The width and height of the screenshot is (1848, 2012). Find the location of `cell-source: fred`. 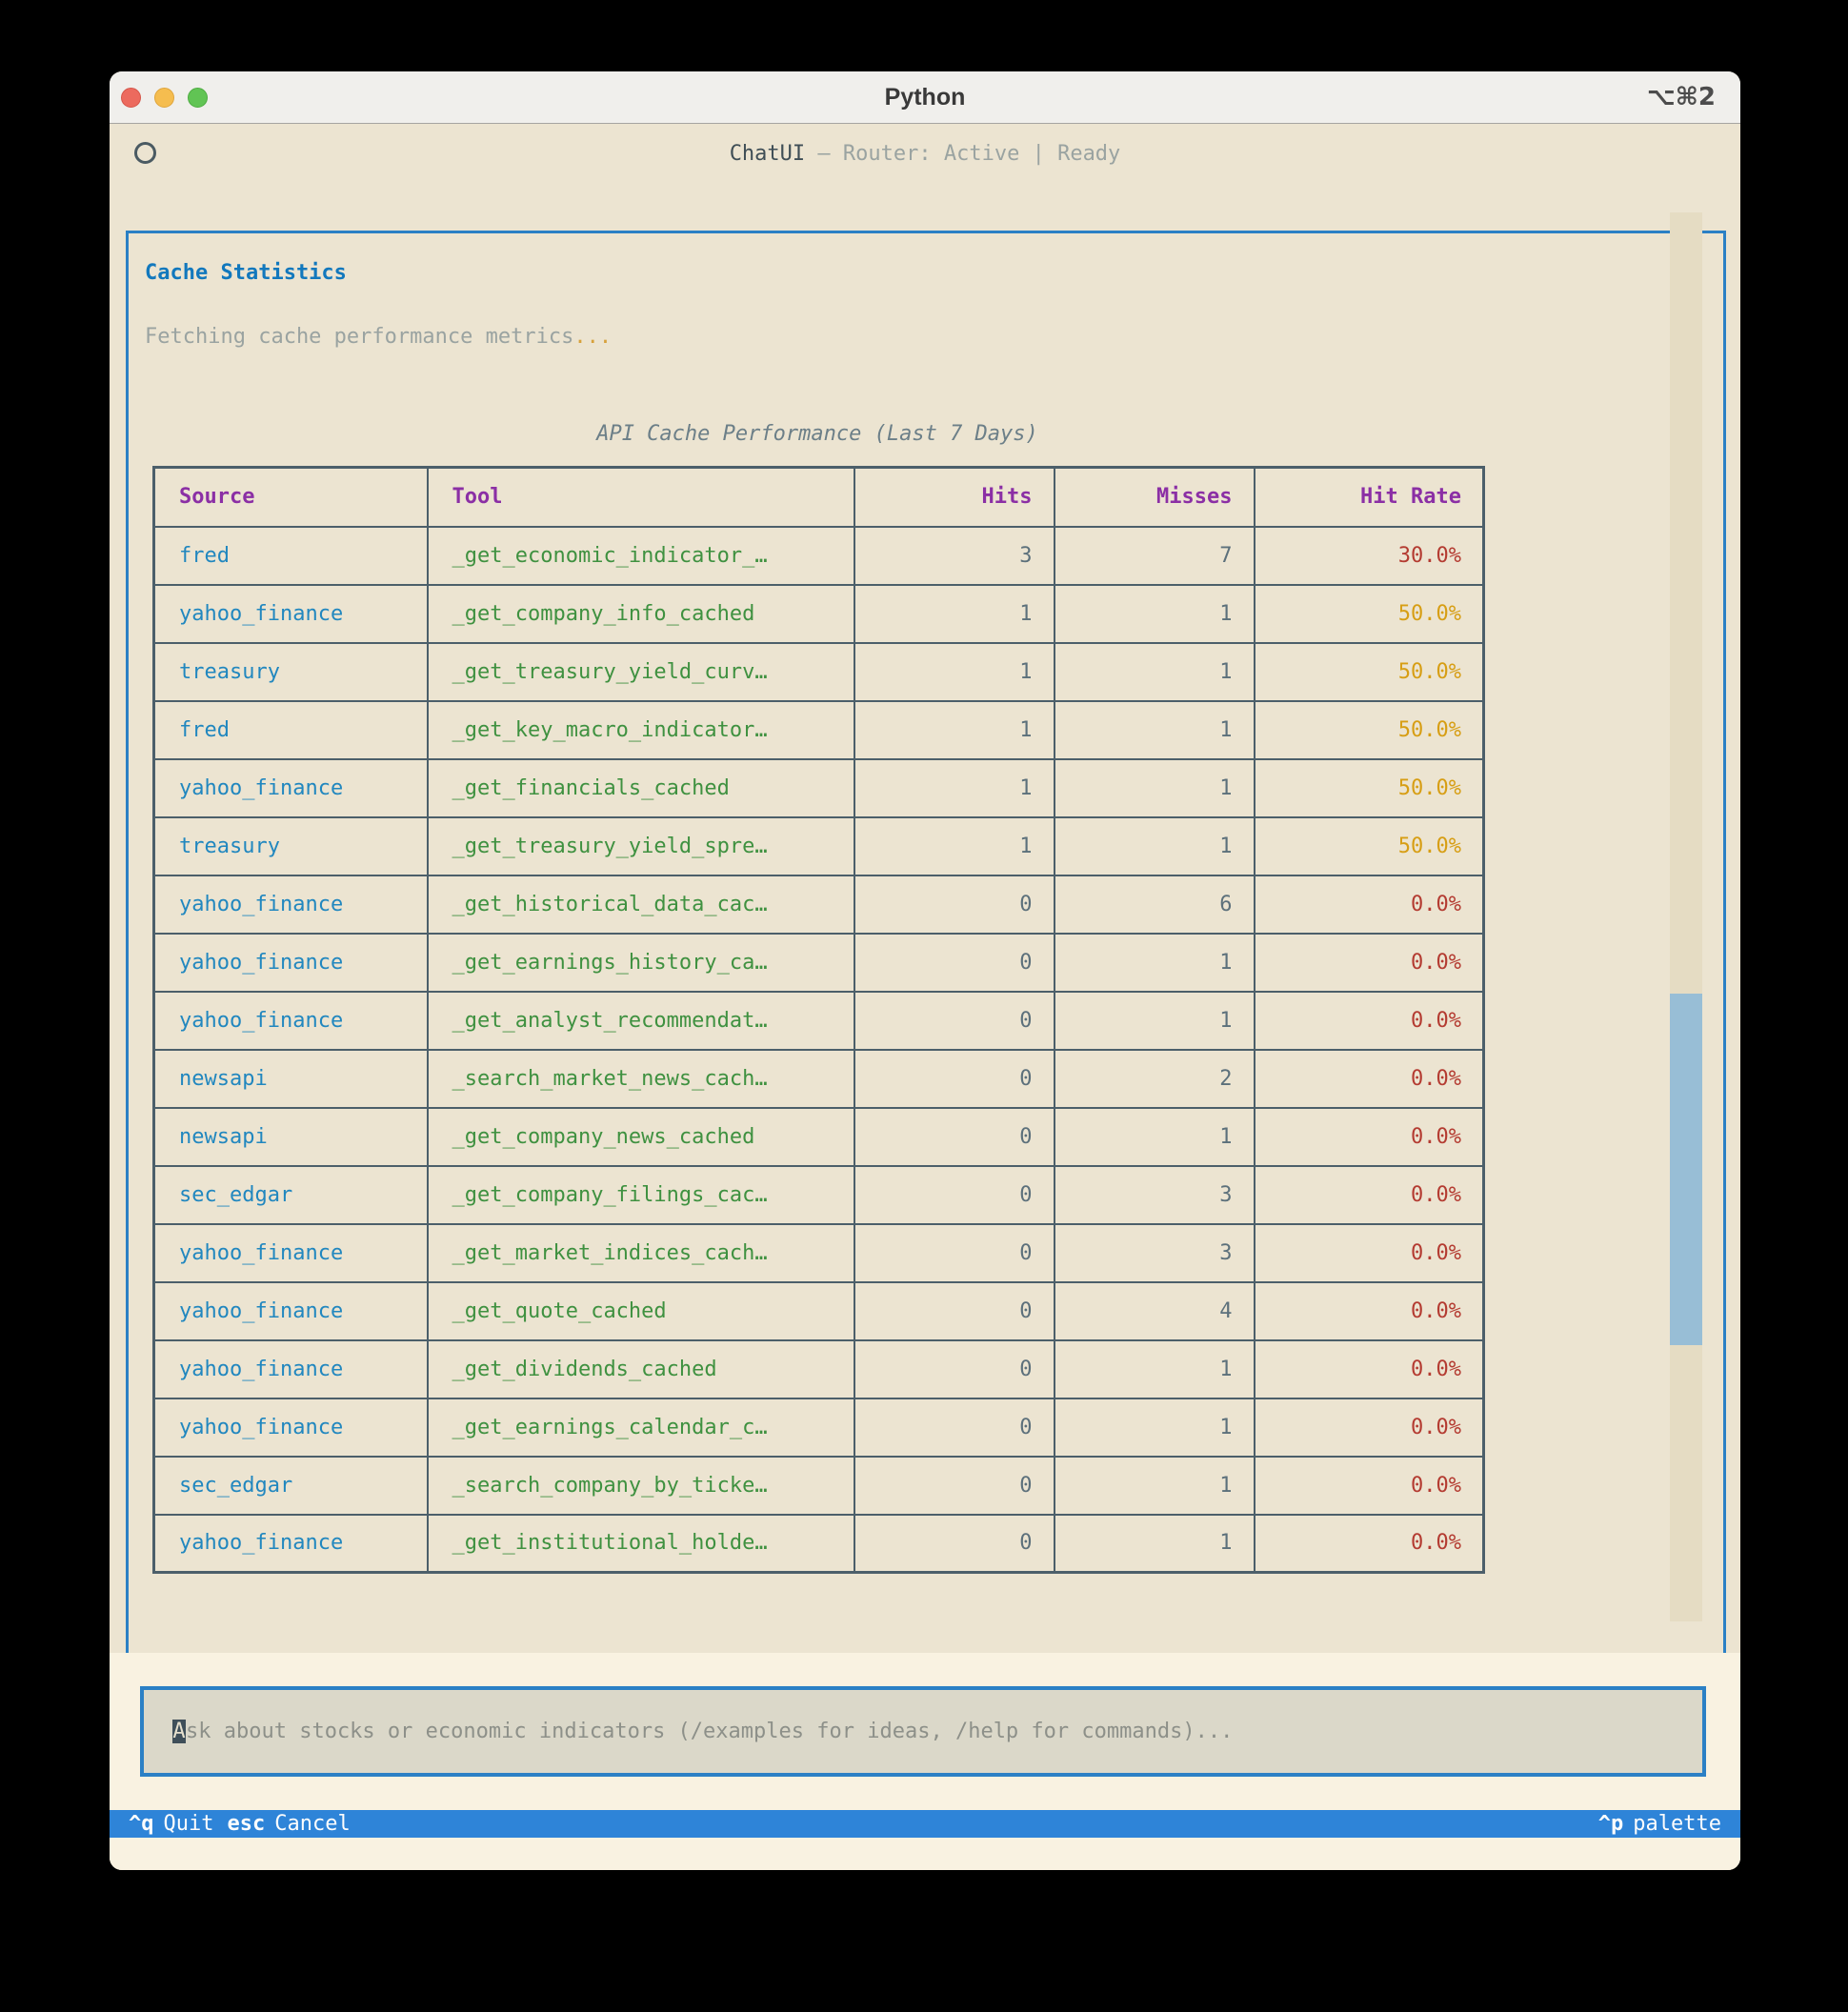

cell-source: fred is located at coordinates (290, 555).